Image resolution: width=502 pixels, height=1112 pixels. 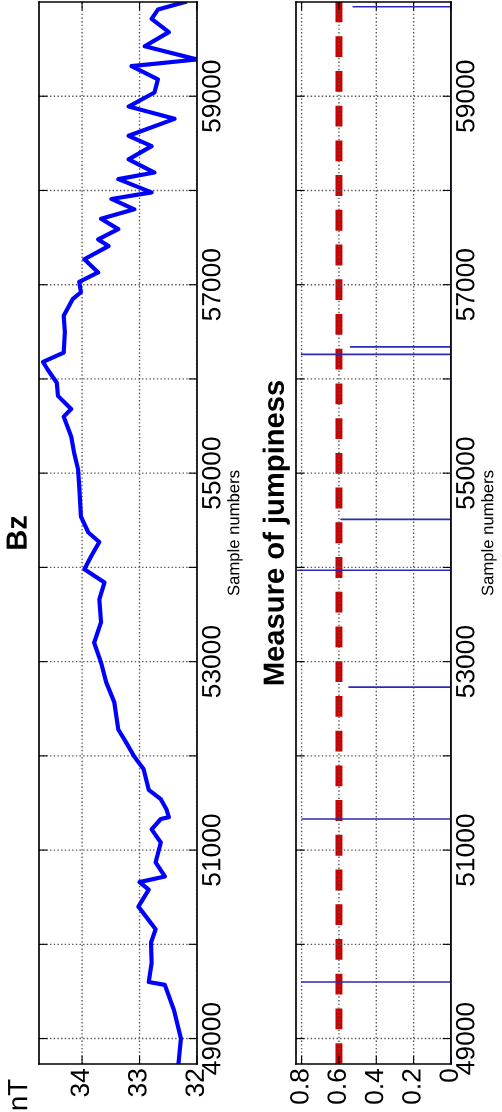 What do you see at coordinates (276, 533) in the screenshot?
I see `text: Measure of jumpiness` at bounding box center [276, 533].